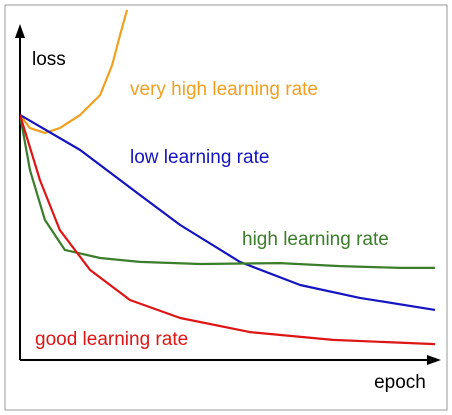  I want to click on loss-curve, so click(74, 71).